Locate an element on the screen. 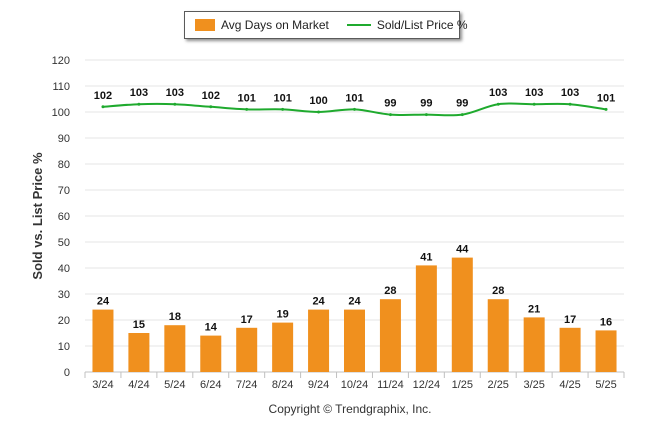  legend-item-bar: Avg Days on Market is located at coordinates (262, 25).